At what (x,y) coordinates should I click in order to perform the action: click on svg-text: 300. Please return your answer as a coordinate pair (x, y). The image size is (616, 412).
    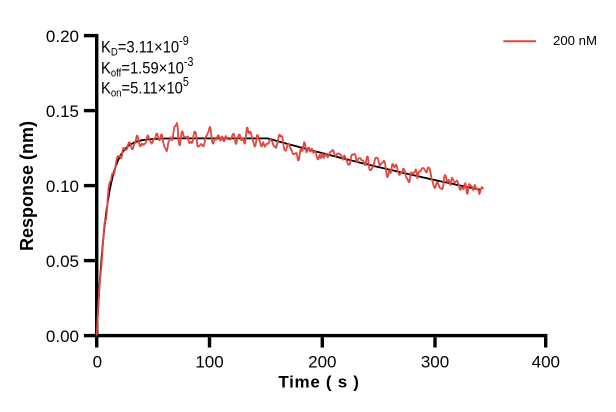
    Looking at the image, I should click on (435, 362).